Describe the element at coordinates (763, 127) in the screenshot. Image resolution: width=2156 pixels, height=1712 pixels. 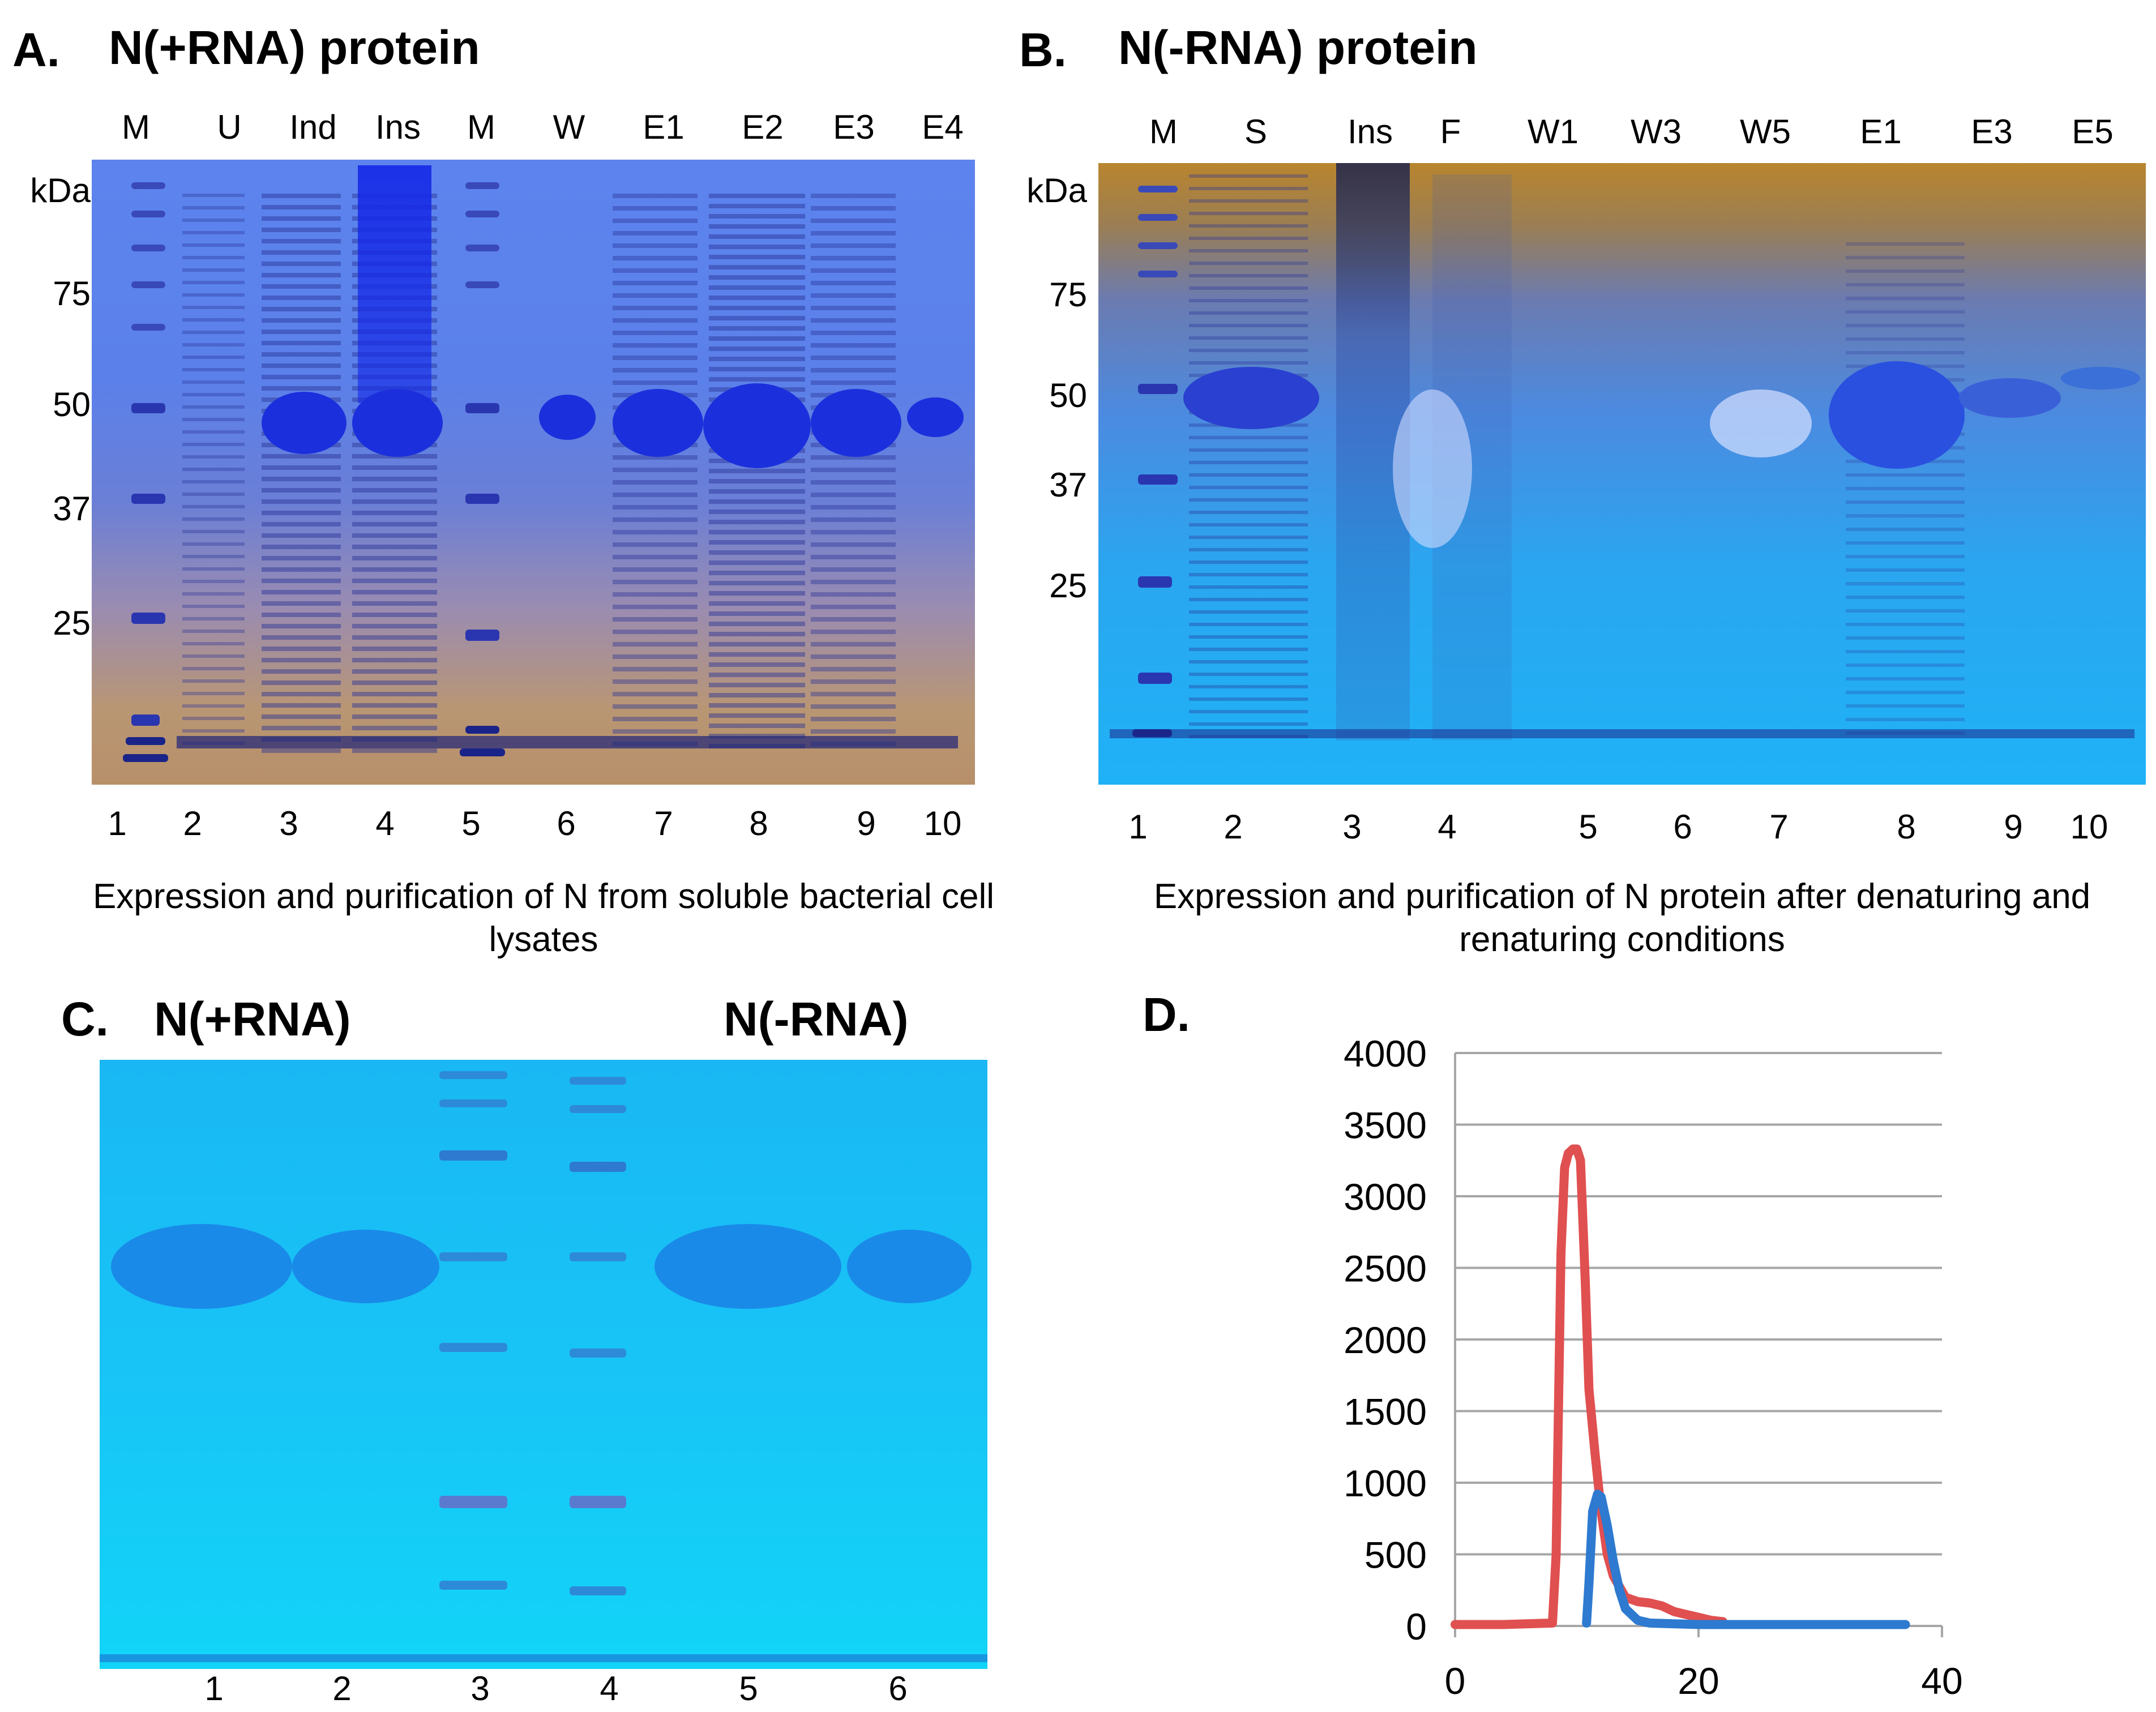
I see `lane-label: E2` at that location.